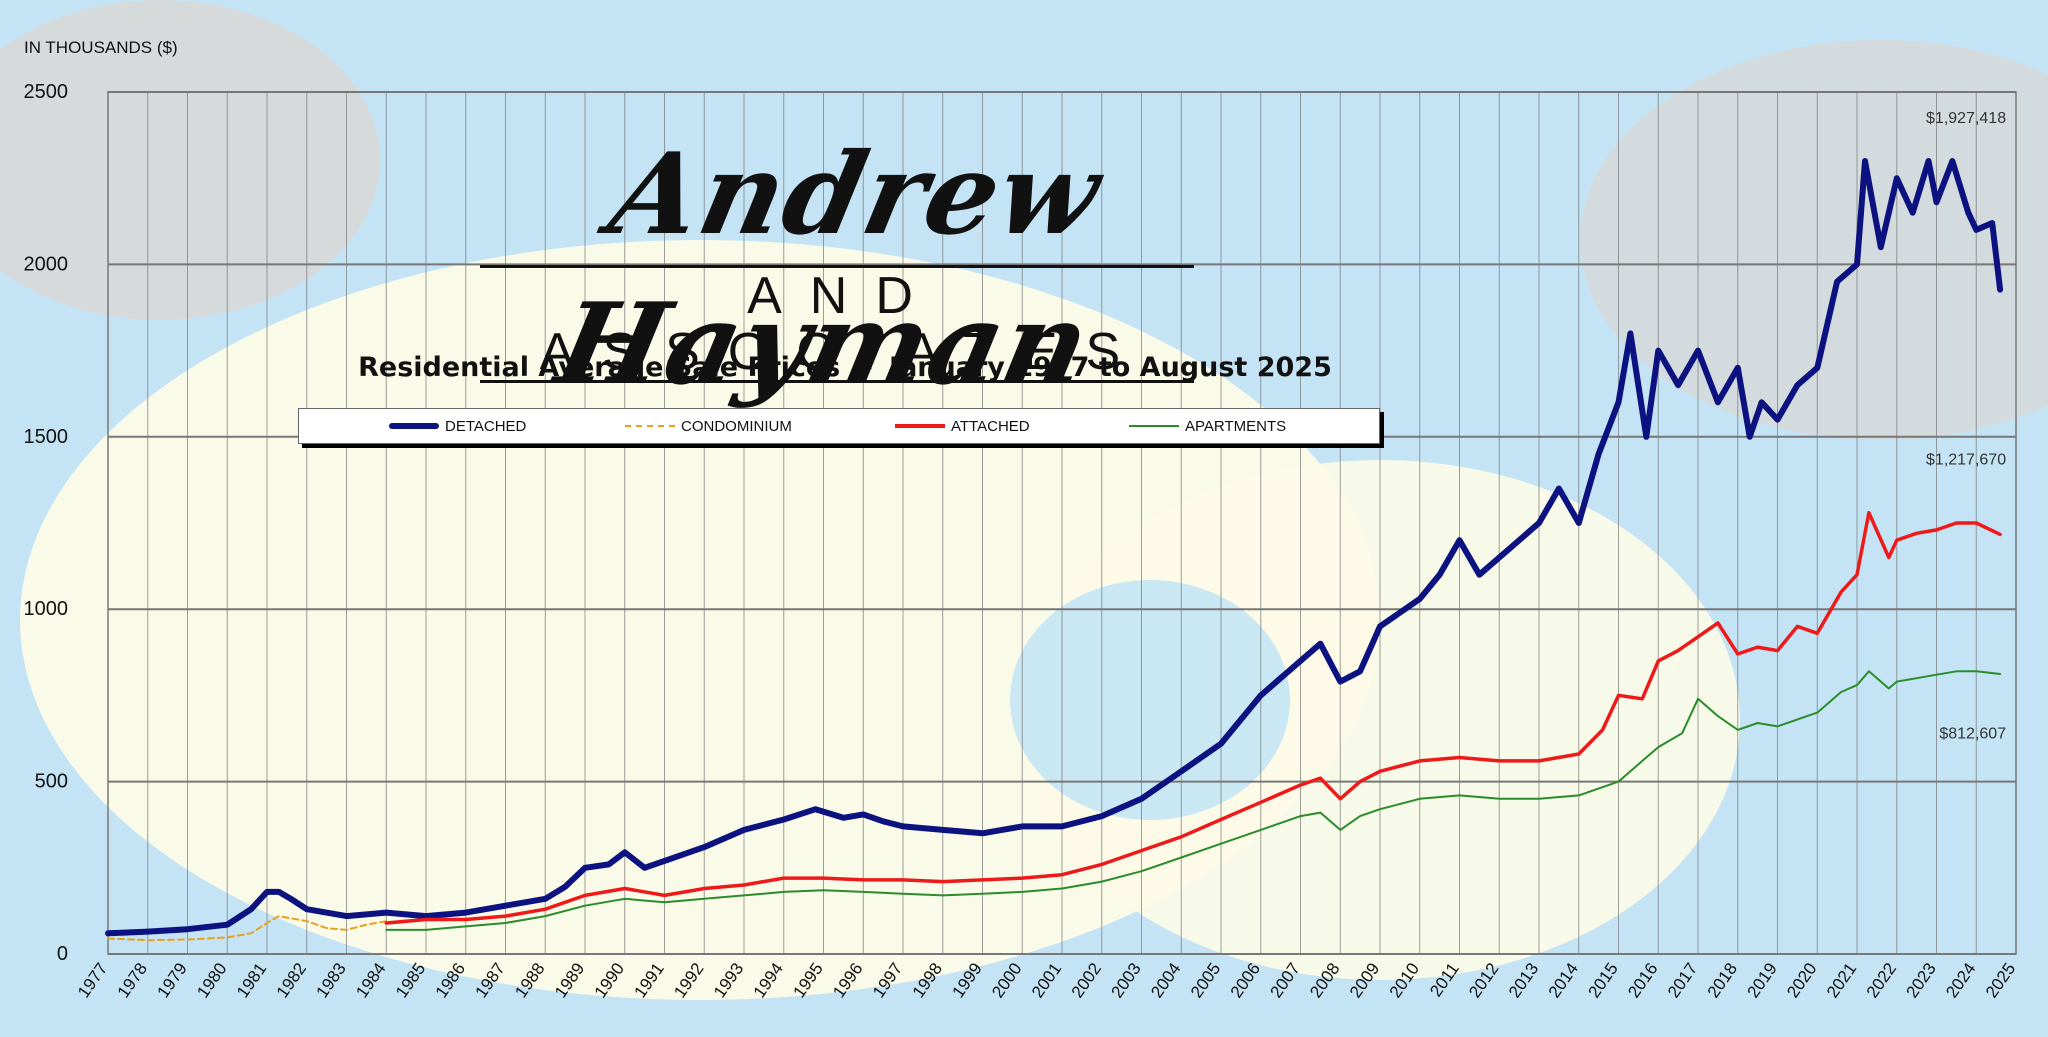  I want to click on x-tick-label: 1989, so click(569, 980).